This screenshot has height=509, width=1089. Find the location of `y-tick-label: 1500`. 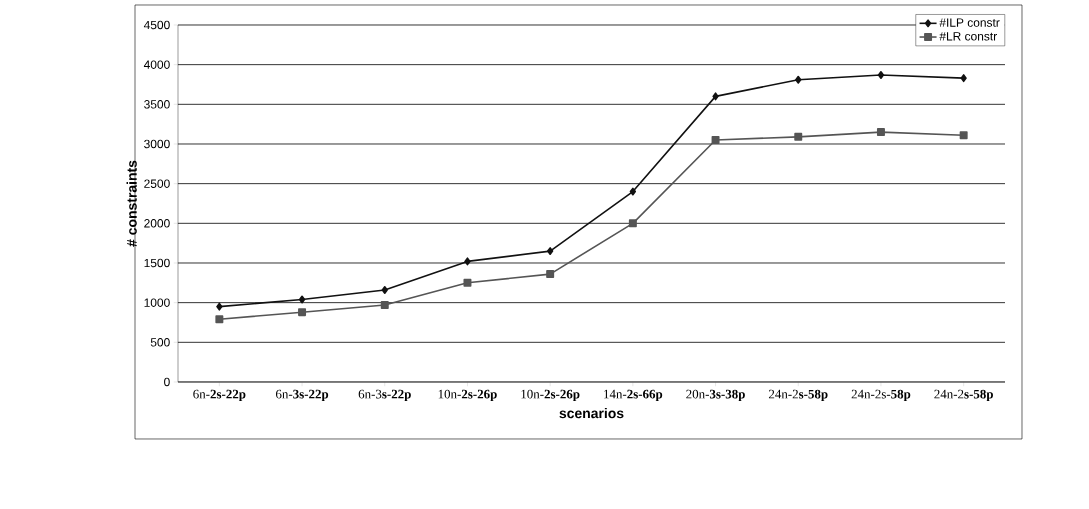

y-tick-label: 1500 is located at coordinates (157, 263).